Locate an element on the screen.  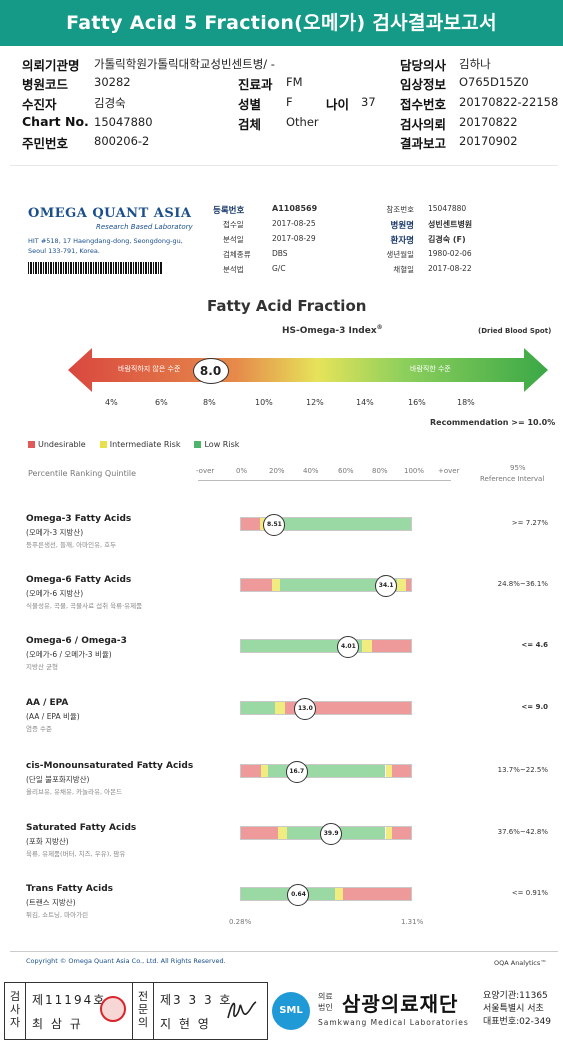
request-label: 검사의뢰 is located at coordinates (423, 124).